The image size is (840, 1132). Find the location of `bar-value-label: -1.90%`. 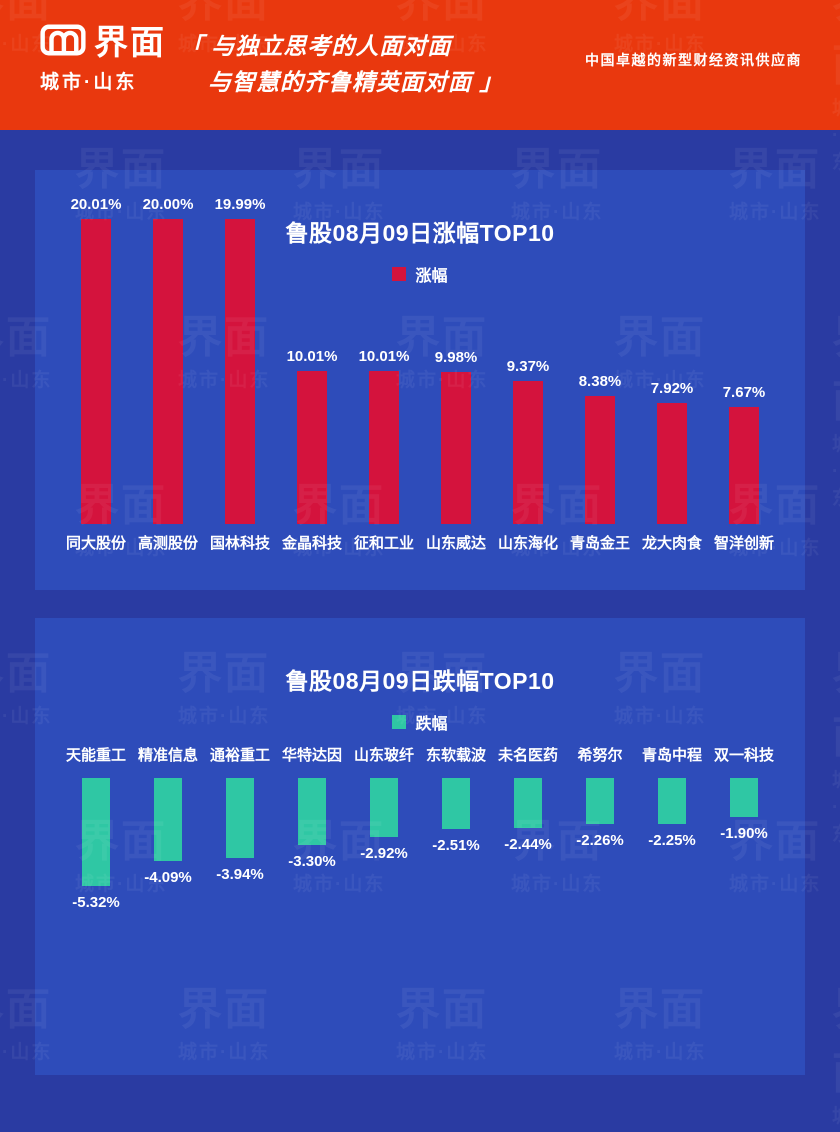

bar-value-label: -1.90% is located at coordinates (744, 833).